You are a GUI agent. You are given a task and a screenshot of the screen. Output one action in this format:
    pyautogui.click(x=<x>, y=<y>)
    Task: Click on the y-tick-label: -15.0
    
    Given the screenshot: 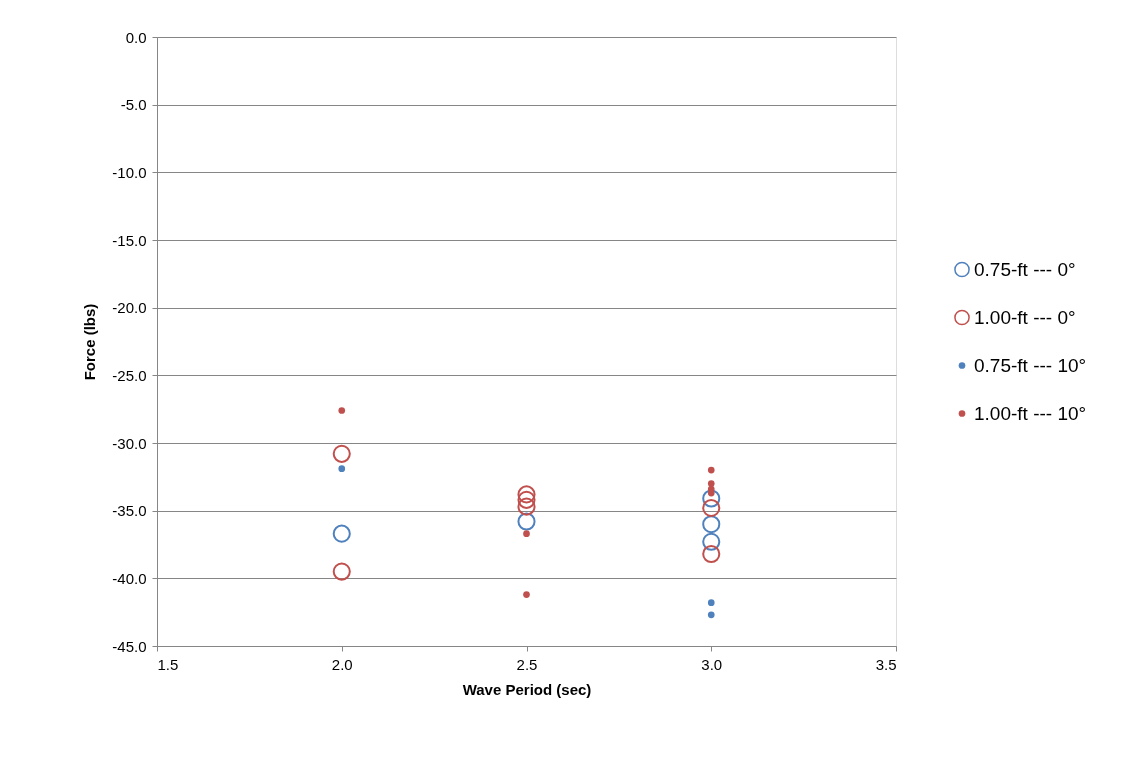 What is the action you would take?
    pyautogui.click(x=129, y=240)
    